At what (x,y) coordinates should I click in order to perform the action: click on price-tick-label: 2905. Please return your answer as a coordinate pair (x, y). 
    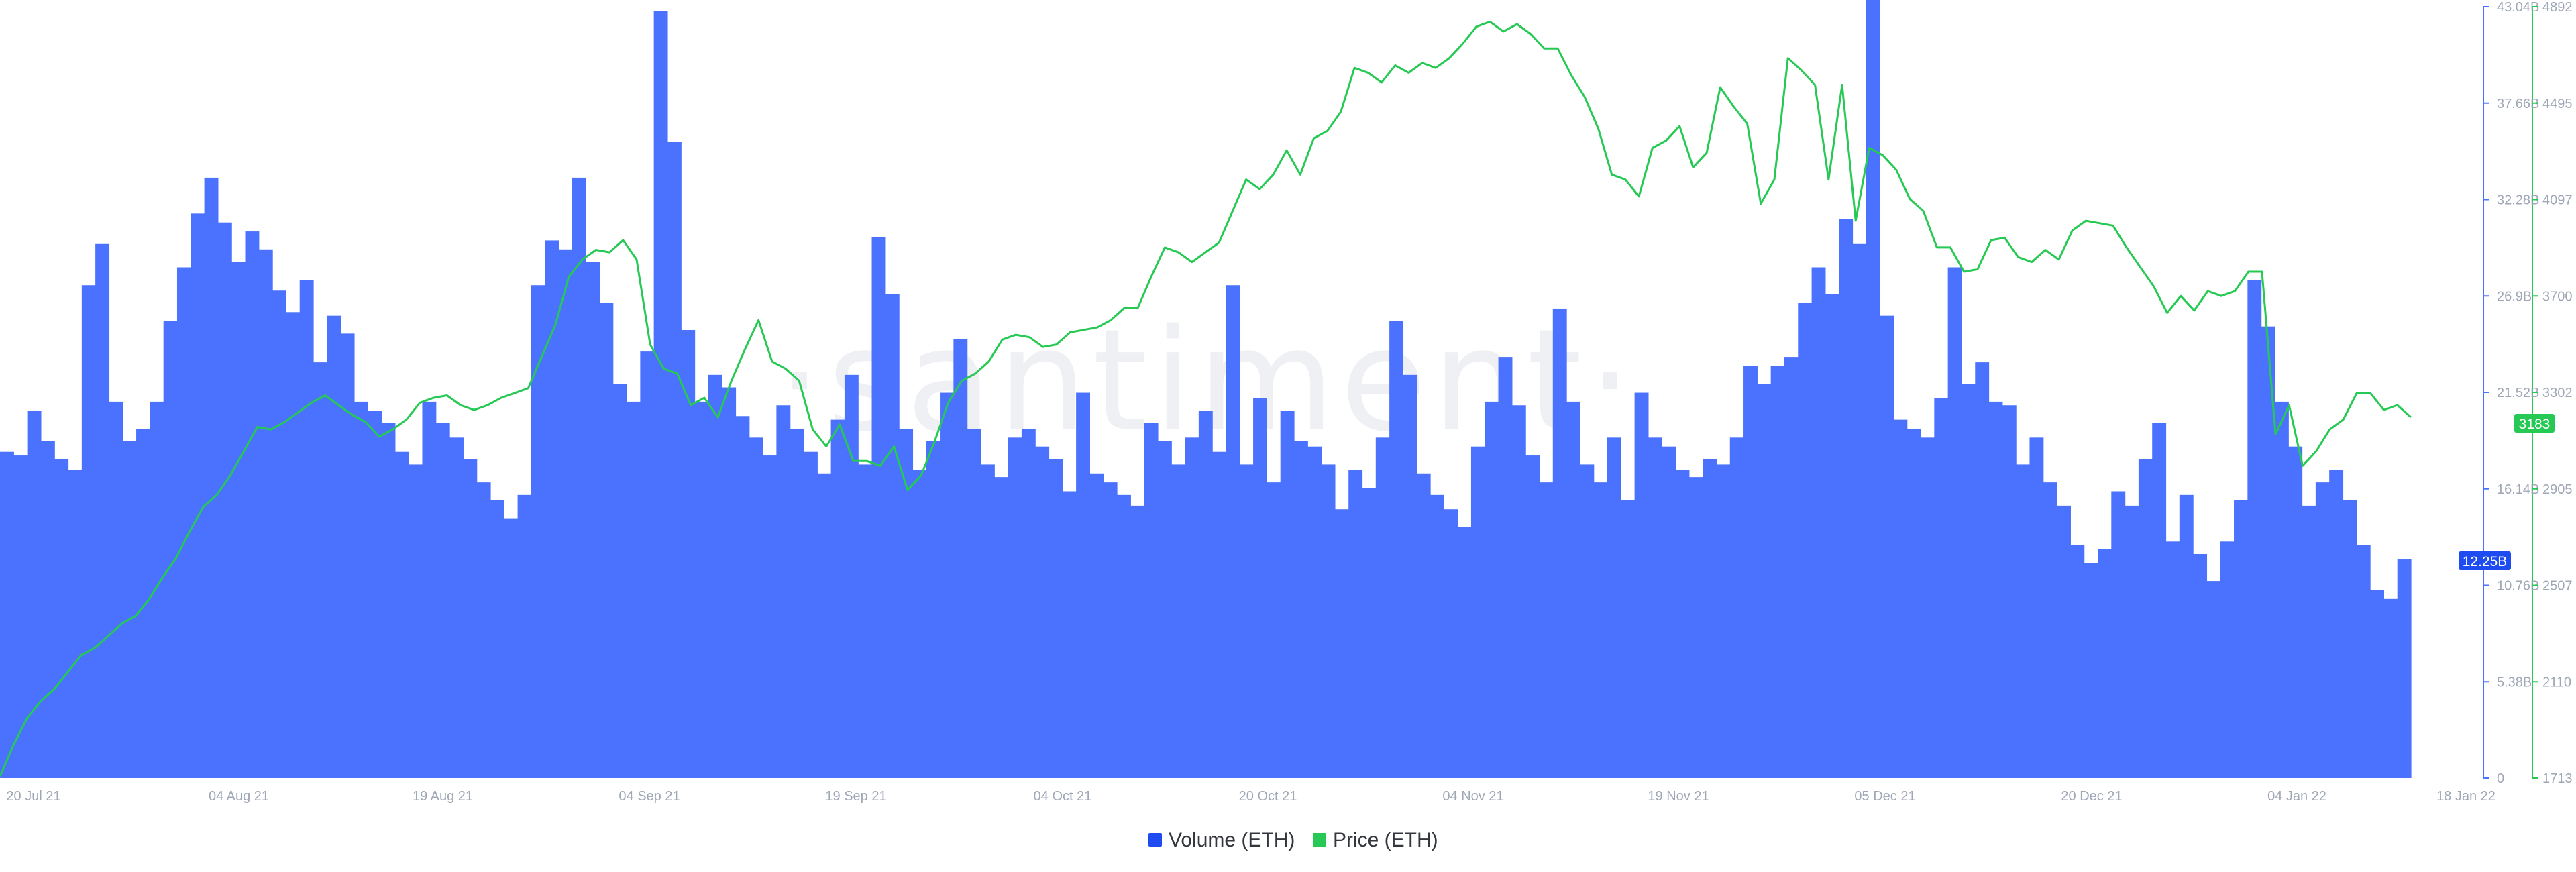
    Looking at the image, I should click on (2557, 489).